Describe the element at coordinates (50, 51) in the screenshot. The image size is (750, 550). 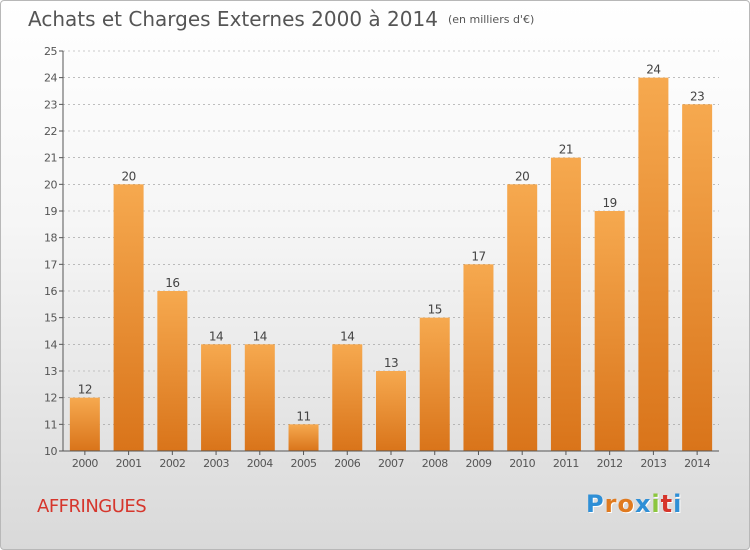
I see `y-tick-label: 25` at that location.